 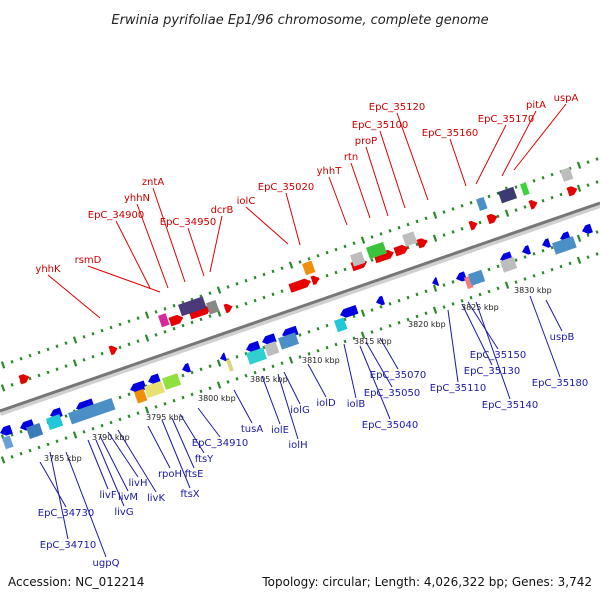 What do you see at coordinates (506, 119) in the screenshot?
I see `gene-label: EpC_35170` at bounding box center [506, 119].